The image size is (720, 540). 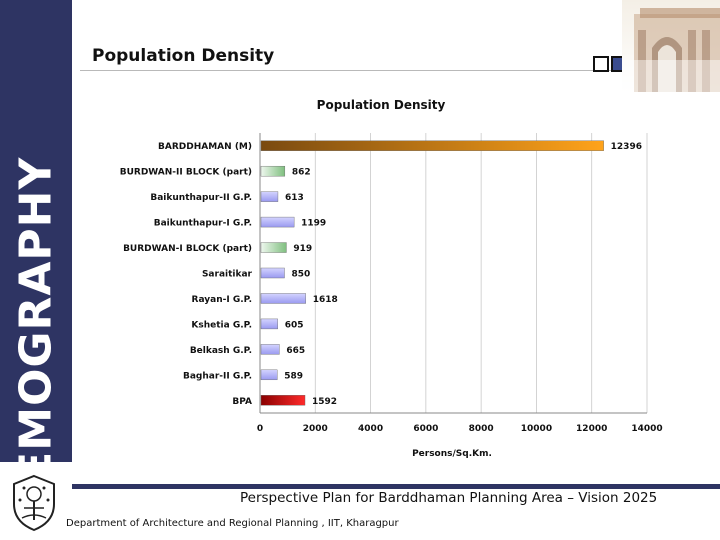 What do you see at coordinates (646, 429) in the screenshot?
I see `x-tick-label: 14000` at bounding box center [646, 429].